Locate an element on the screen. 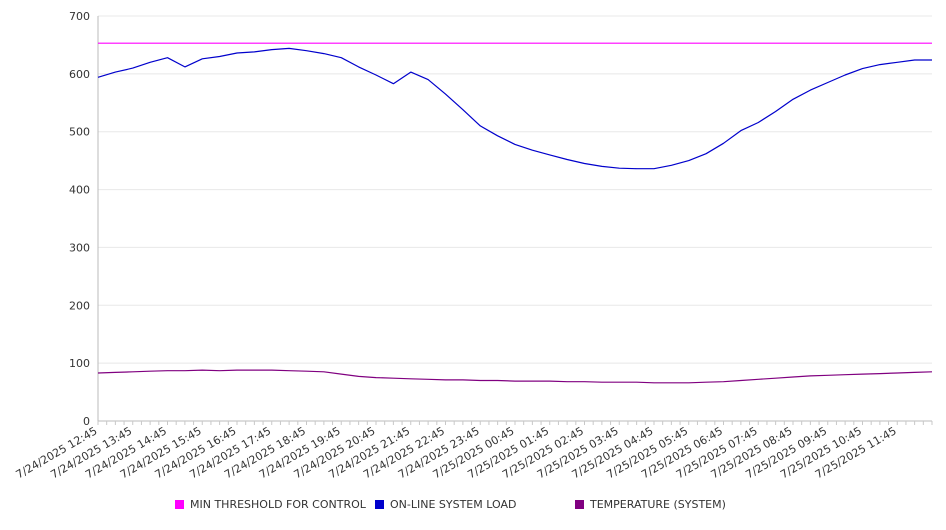 The width and height of the screenshot is (946, 530). legend-swatch-system-load is located at coordinates (379, 504).